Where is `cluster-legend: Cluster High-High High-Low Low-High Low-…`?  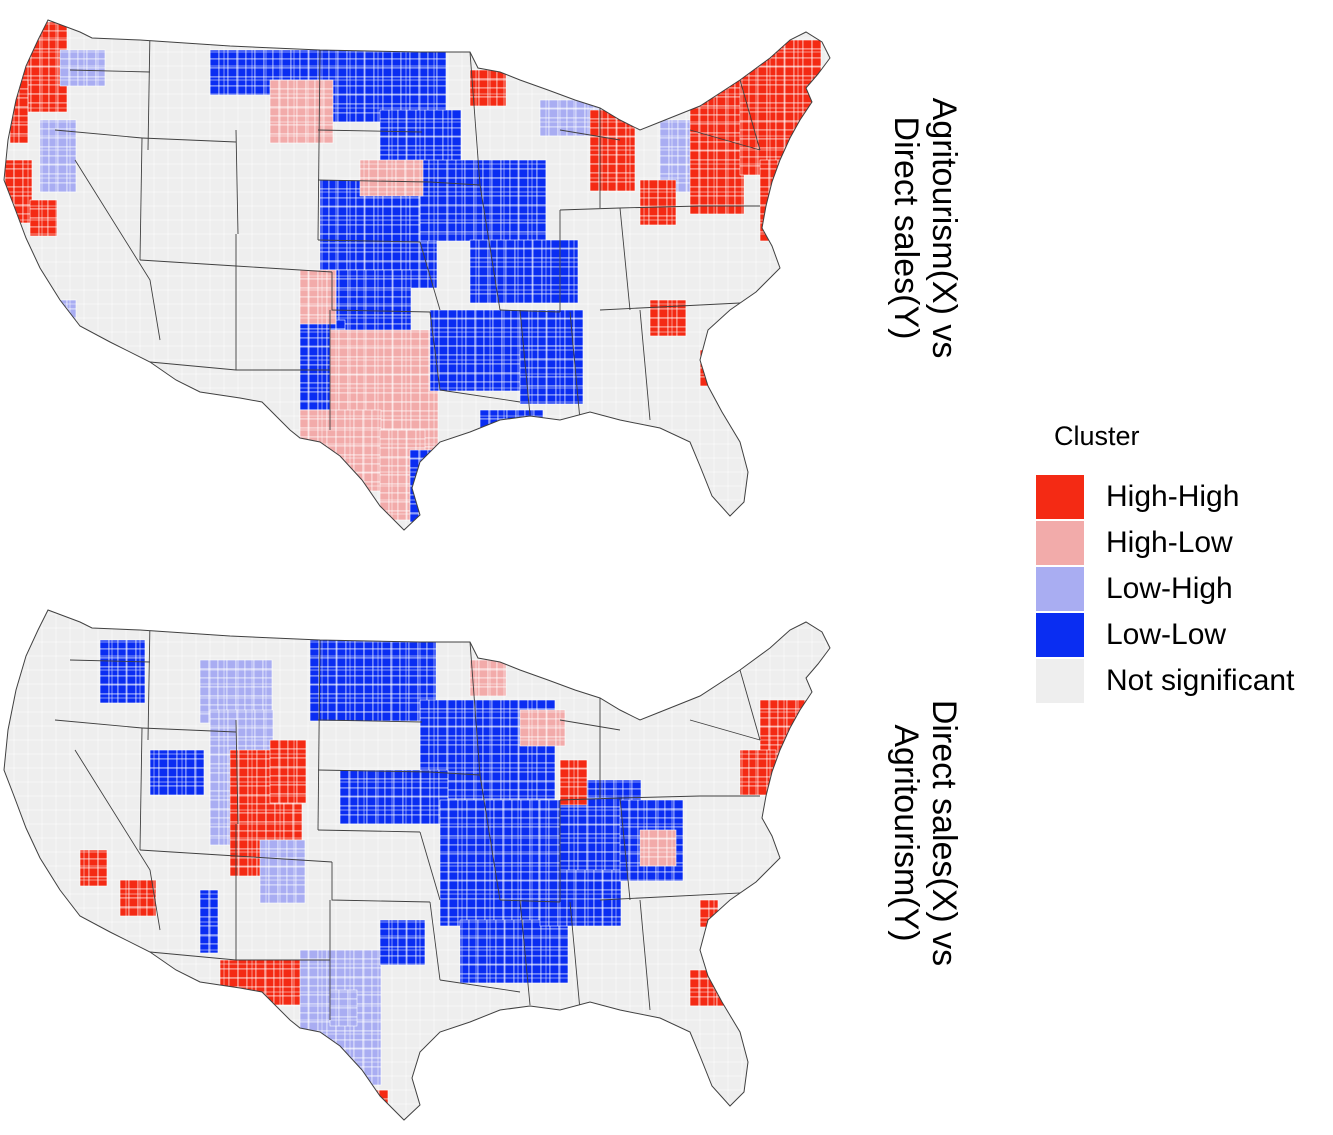 cluster-legend: Cluster High-High High-Low Low-High Low-… is located at coordinates (1183, 562).